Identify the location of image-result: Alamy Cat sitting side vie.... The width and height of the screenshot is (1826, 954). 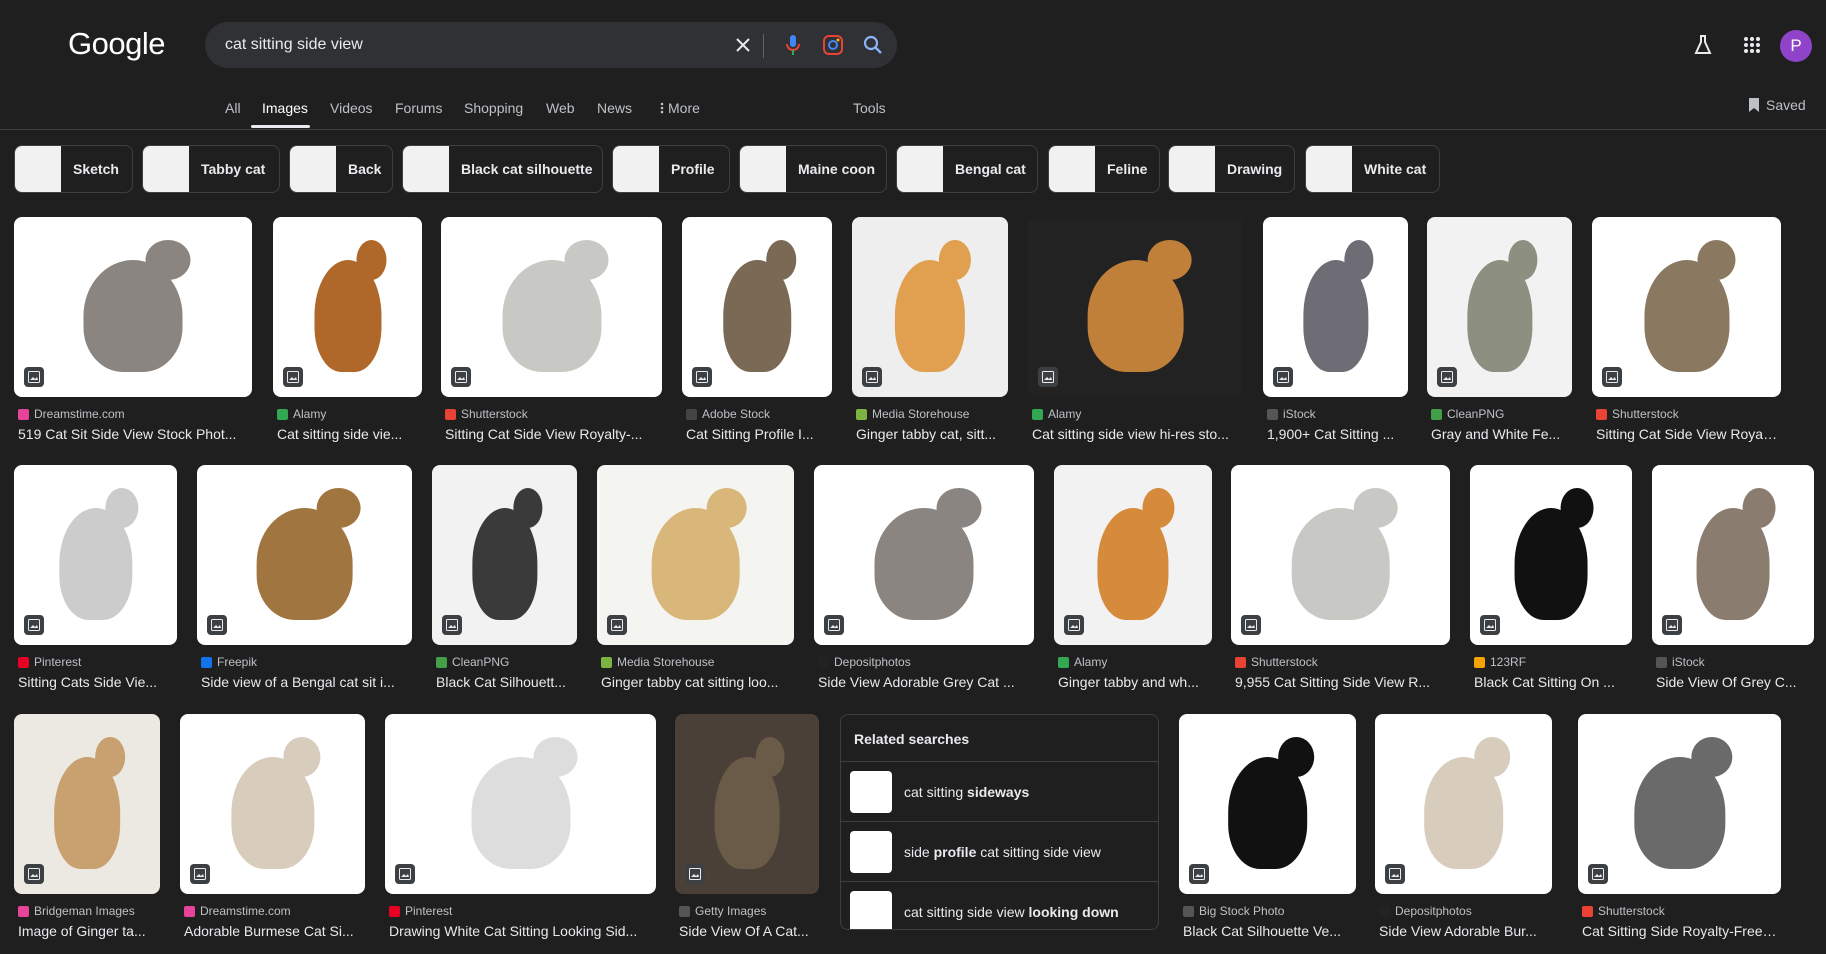
(347, 337).